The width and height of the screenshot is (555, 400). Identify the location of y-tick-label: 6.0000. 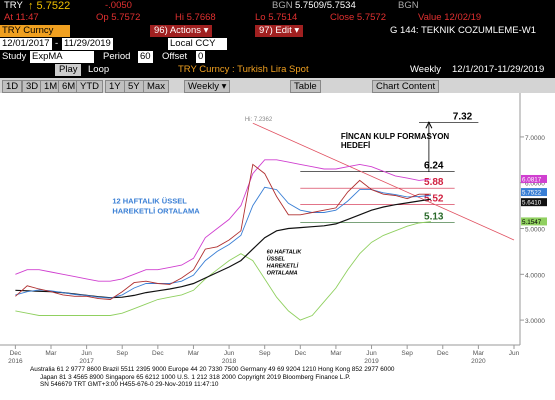
(535, 184).